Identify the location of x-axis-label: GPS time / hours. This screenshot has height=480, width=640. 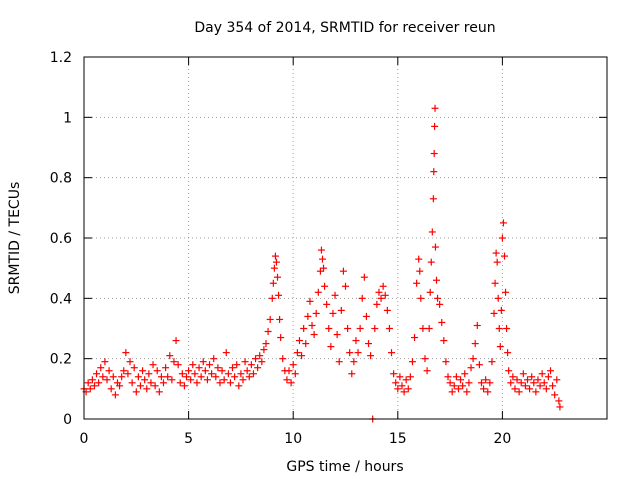
(344, 467).